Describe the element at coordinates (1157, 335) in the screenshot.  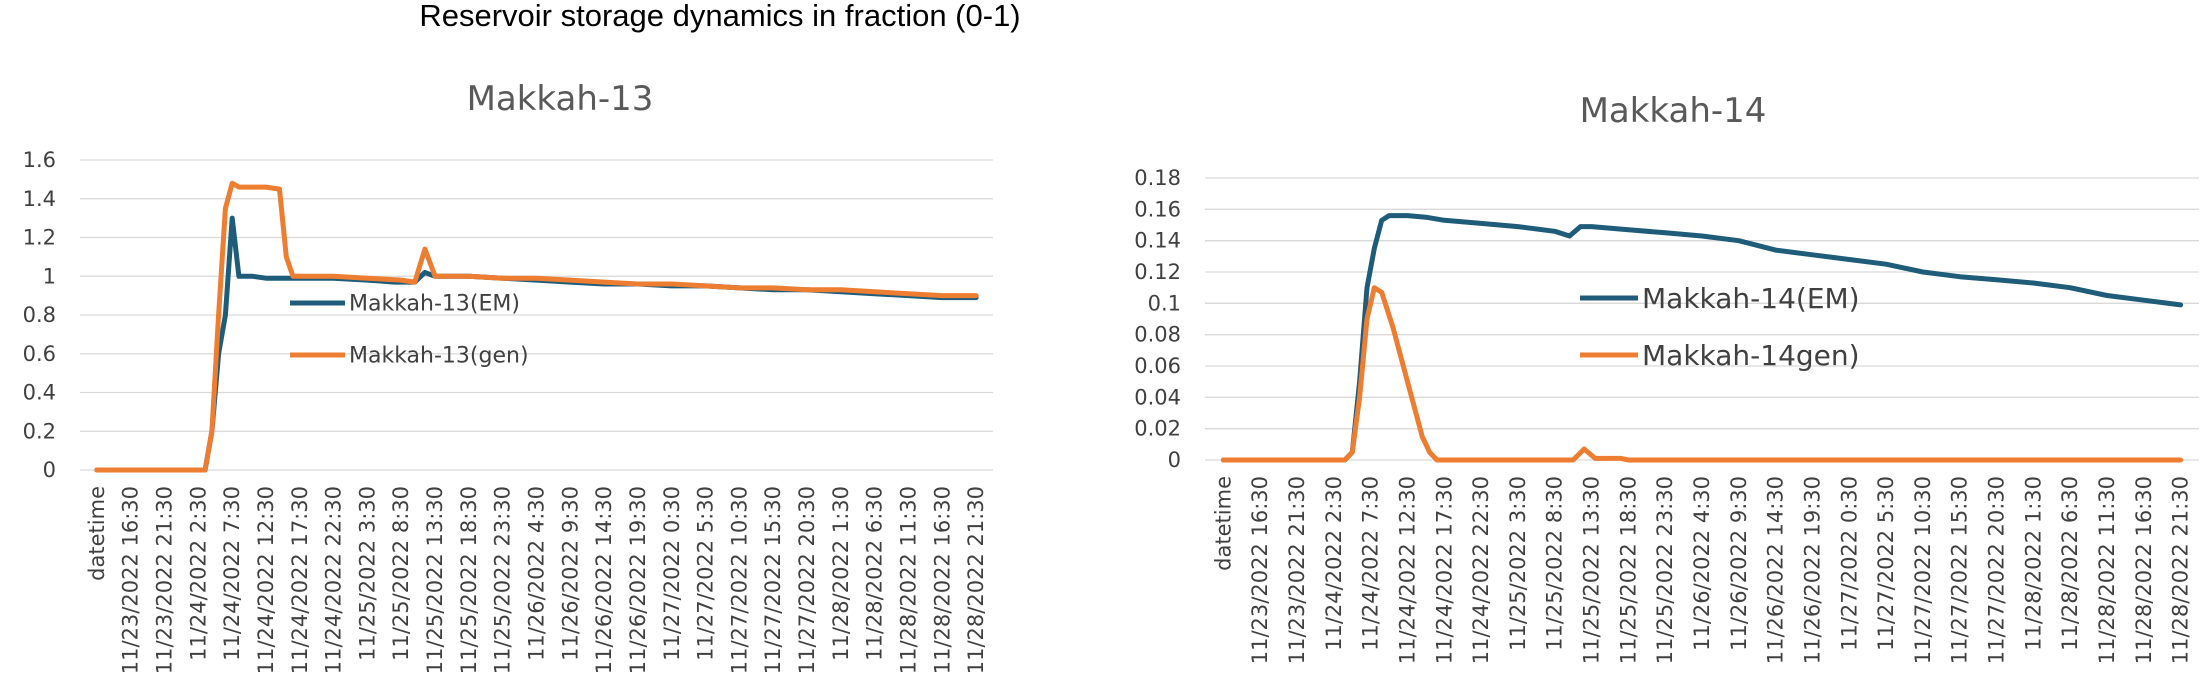
I see `y-tick-label: 0.08` at that location.